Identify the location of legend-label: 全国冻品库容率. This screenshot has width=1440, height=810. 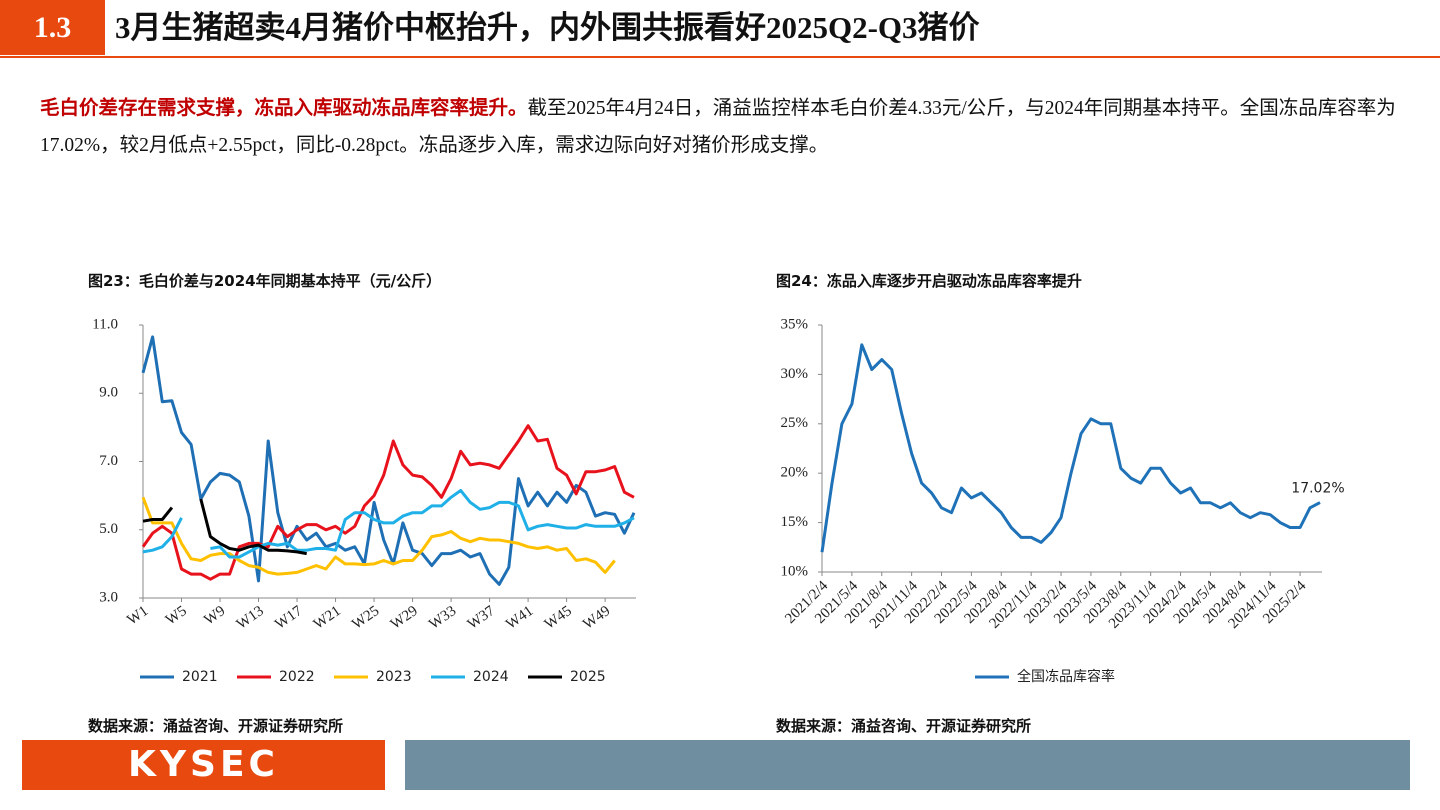
(1066, 676).